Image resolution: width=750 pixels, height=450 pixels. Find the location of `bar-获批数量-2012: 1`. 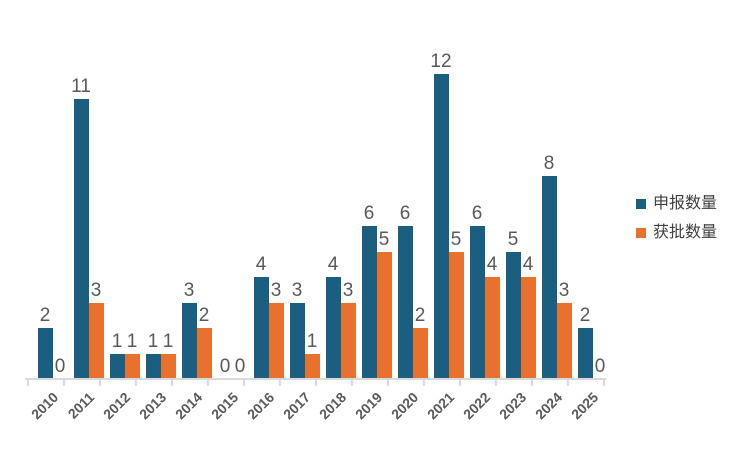

bar-获批数量-2012: 1 is located at coordinates (132, 355).